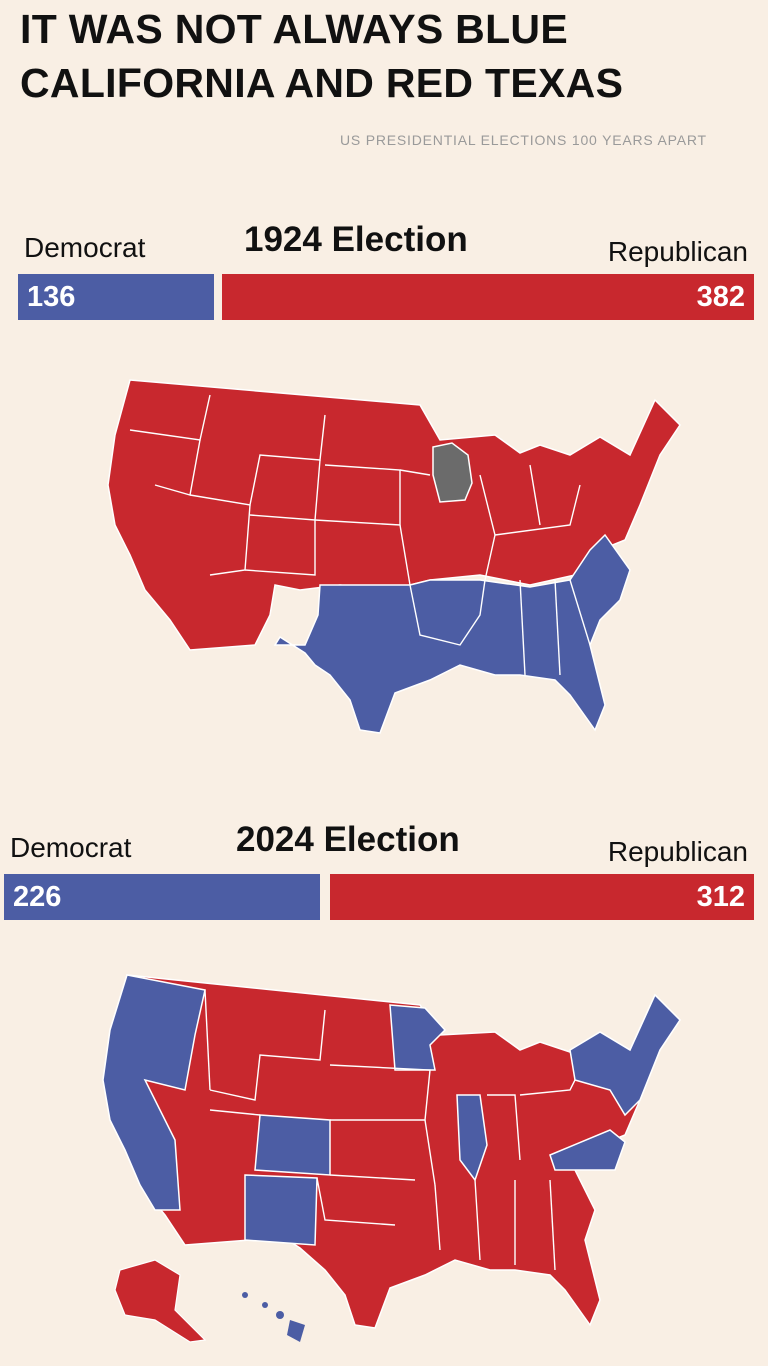 This screenshot has width=768, height=1366. What do you see at coordinates (587, 1150) in the screenshot?
I see `map-virginia-blue-2024` at bounding box center [587, 1150].